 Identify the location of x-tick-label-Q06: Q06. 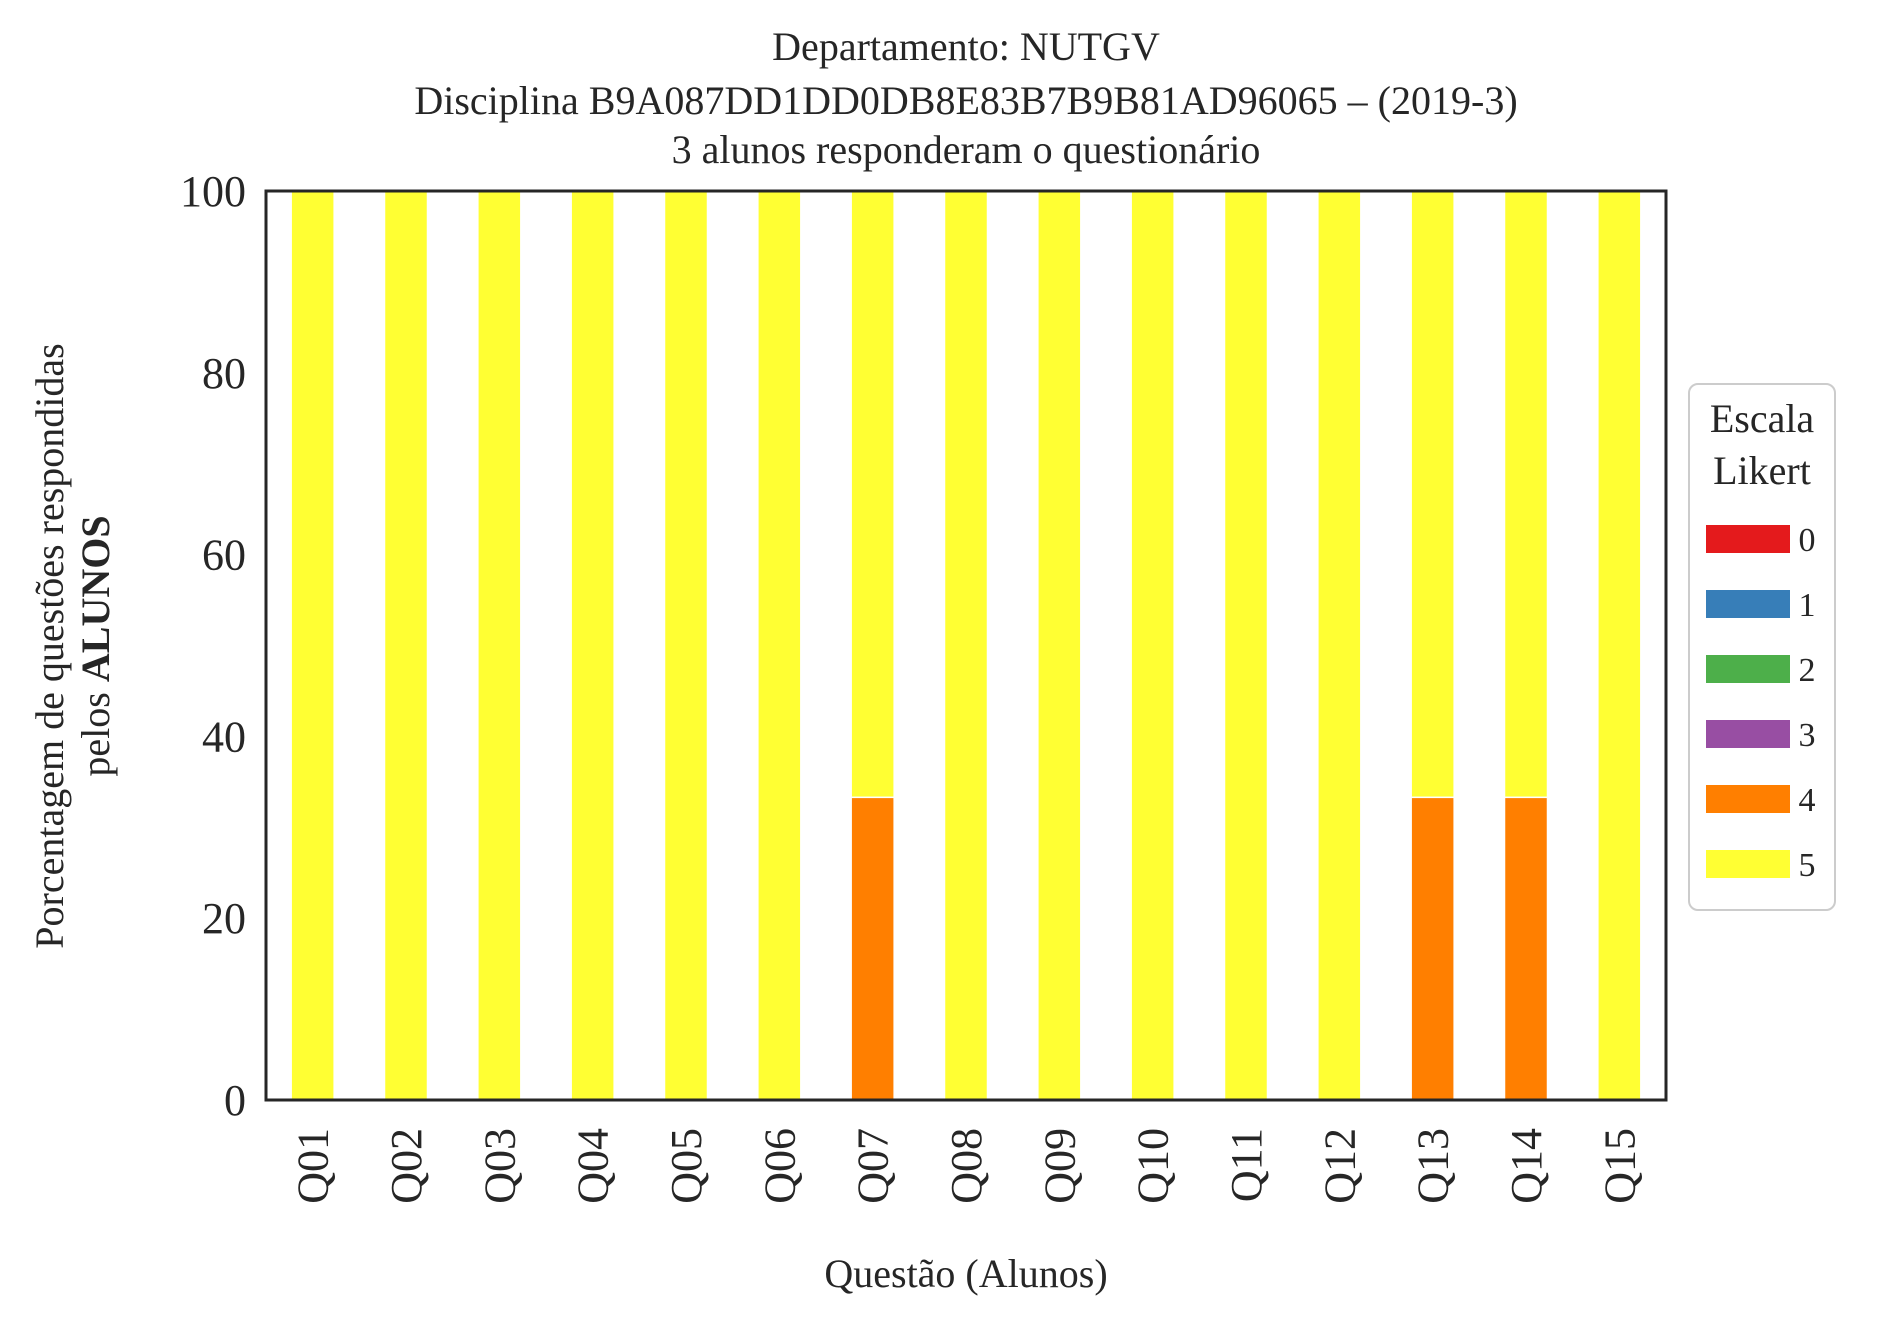
(779, 1166).